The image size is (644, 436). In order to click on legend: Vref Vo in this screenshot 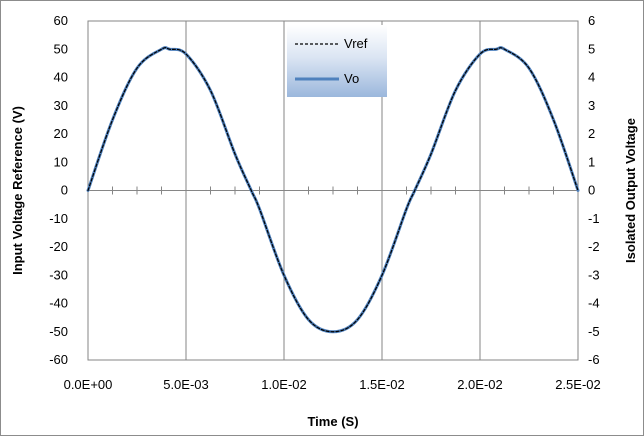, I will do `click(337, 61)`.